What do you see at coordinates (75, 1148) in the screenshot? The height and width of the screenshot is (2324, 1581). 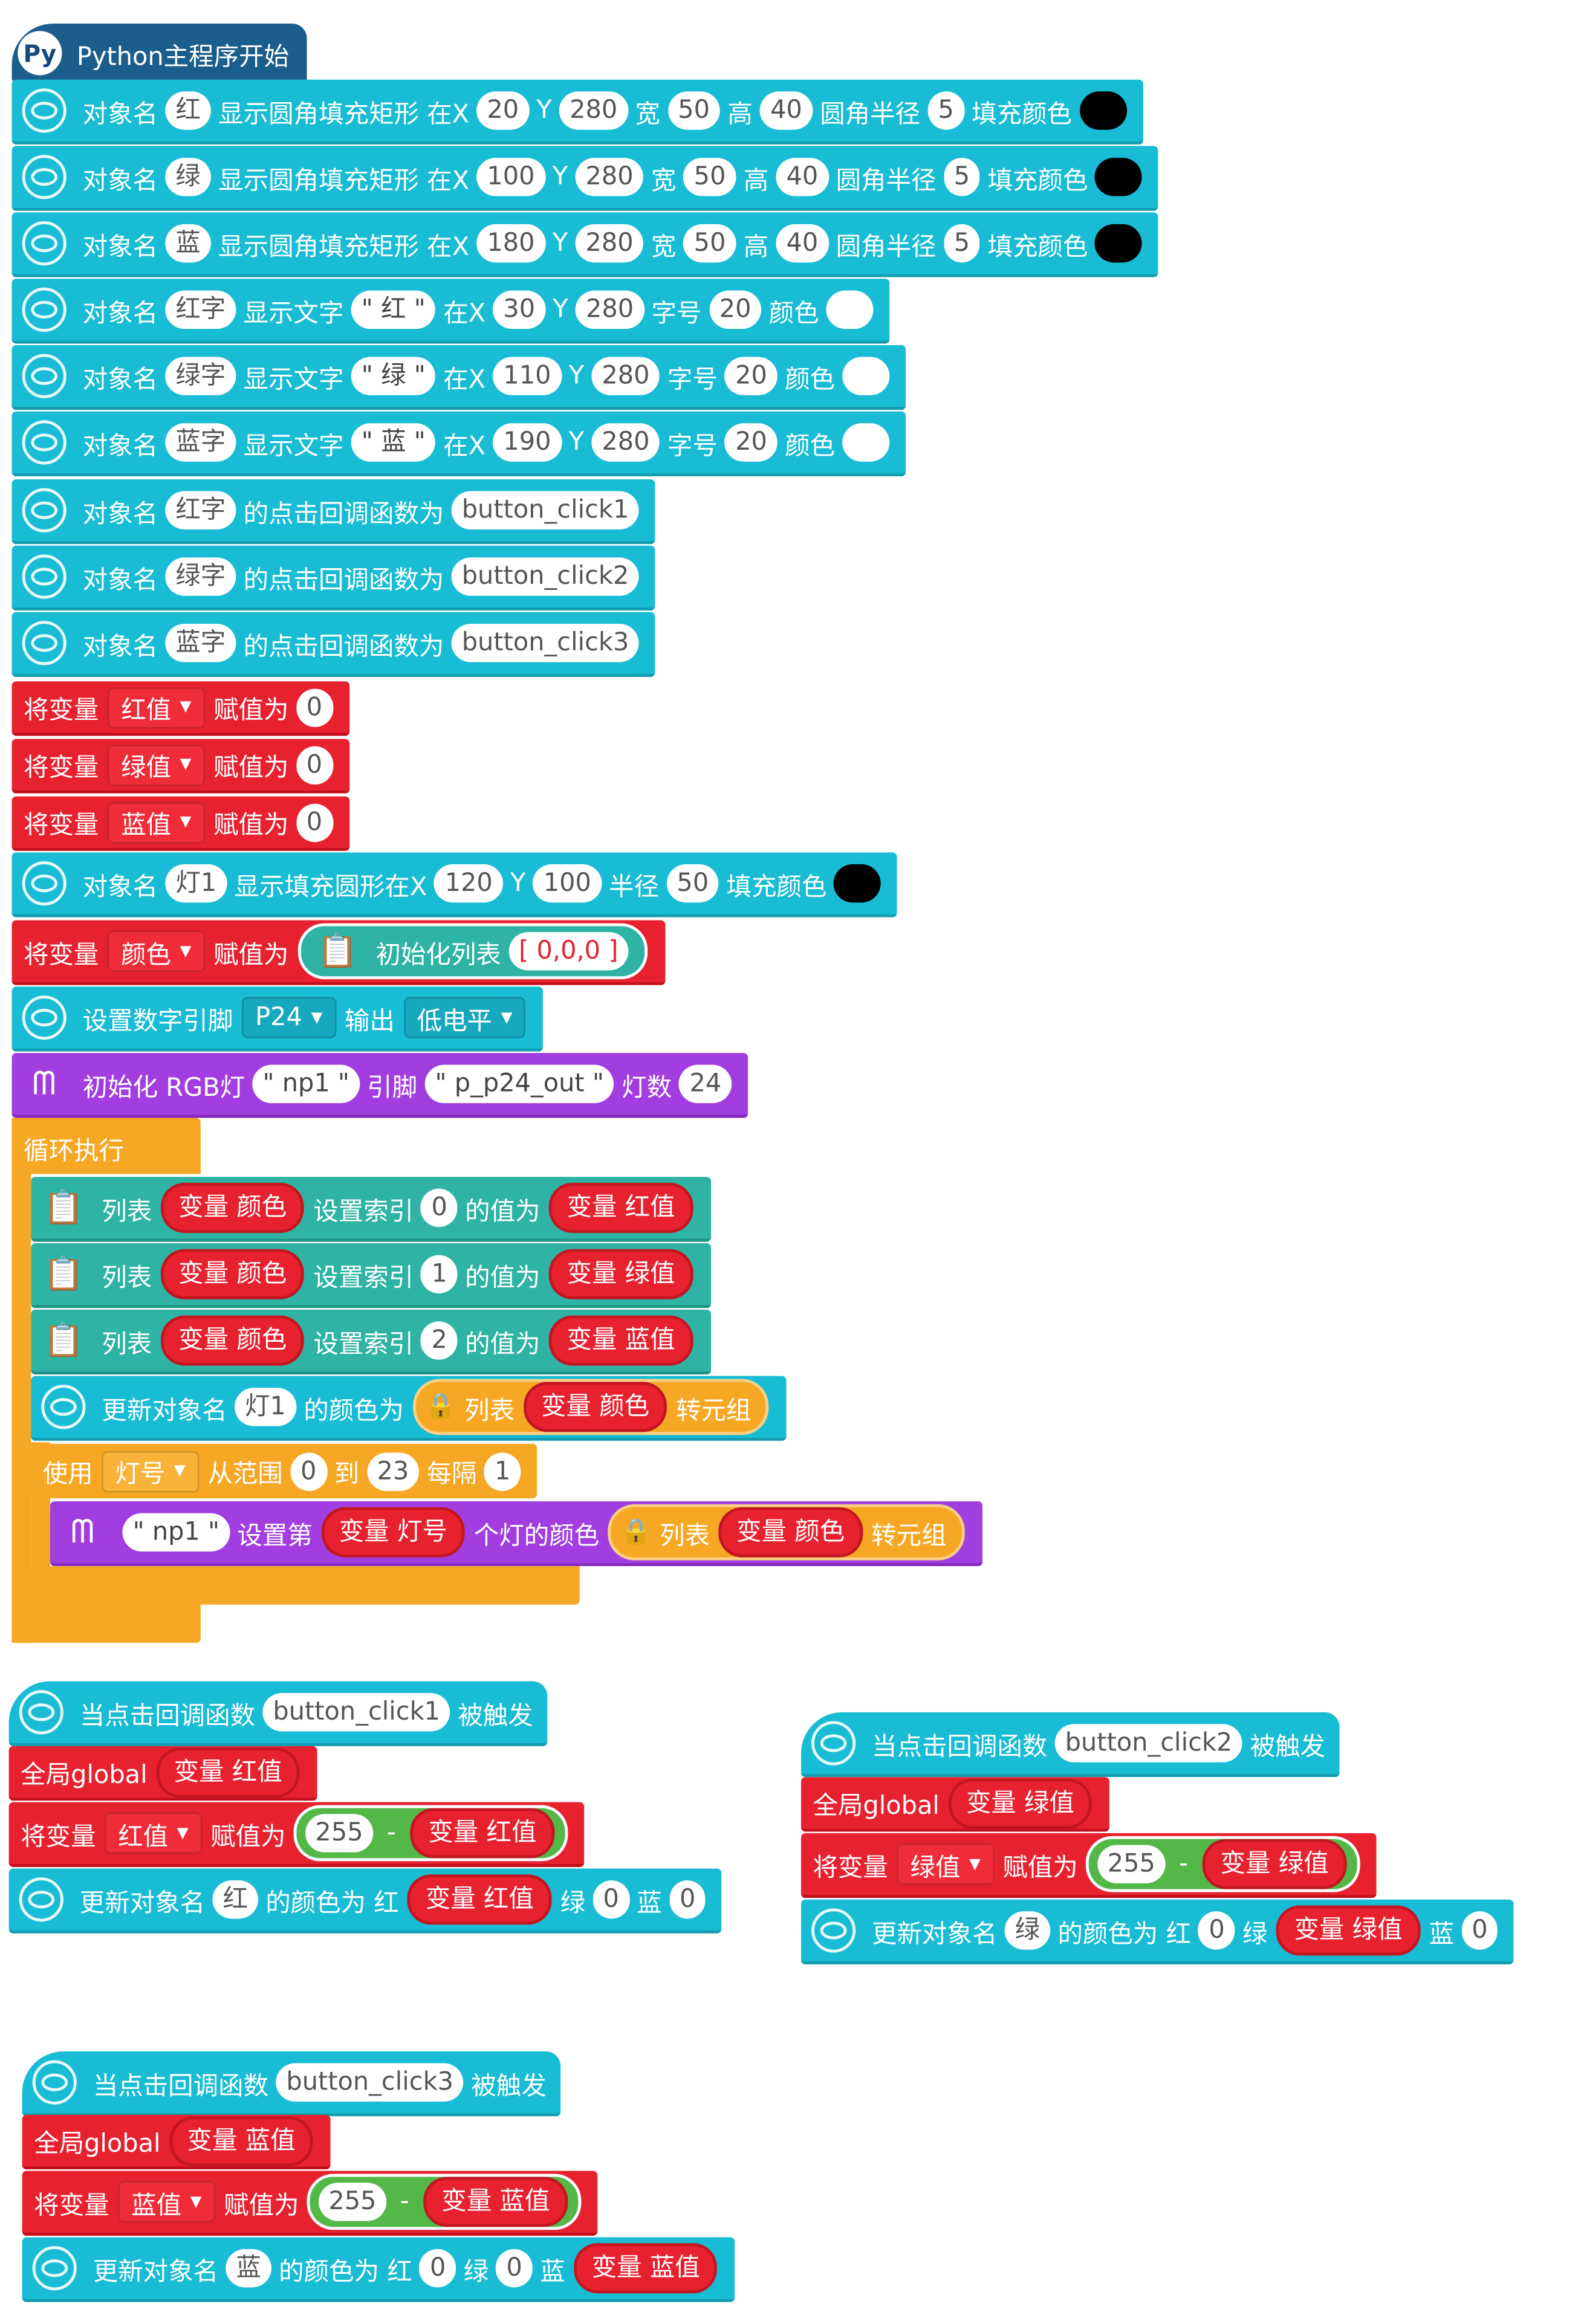 I see `forever-loop-header: 循环执行` at bounding box center [75, 1148].